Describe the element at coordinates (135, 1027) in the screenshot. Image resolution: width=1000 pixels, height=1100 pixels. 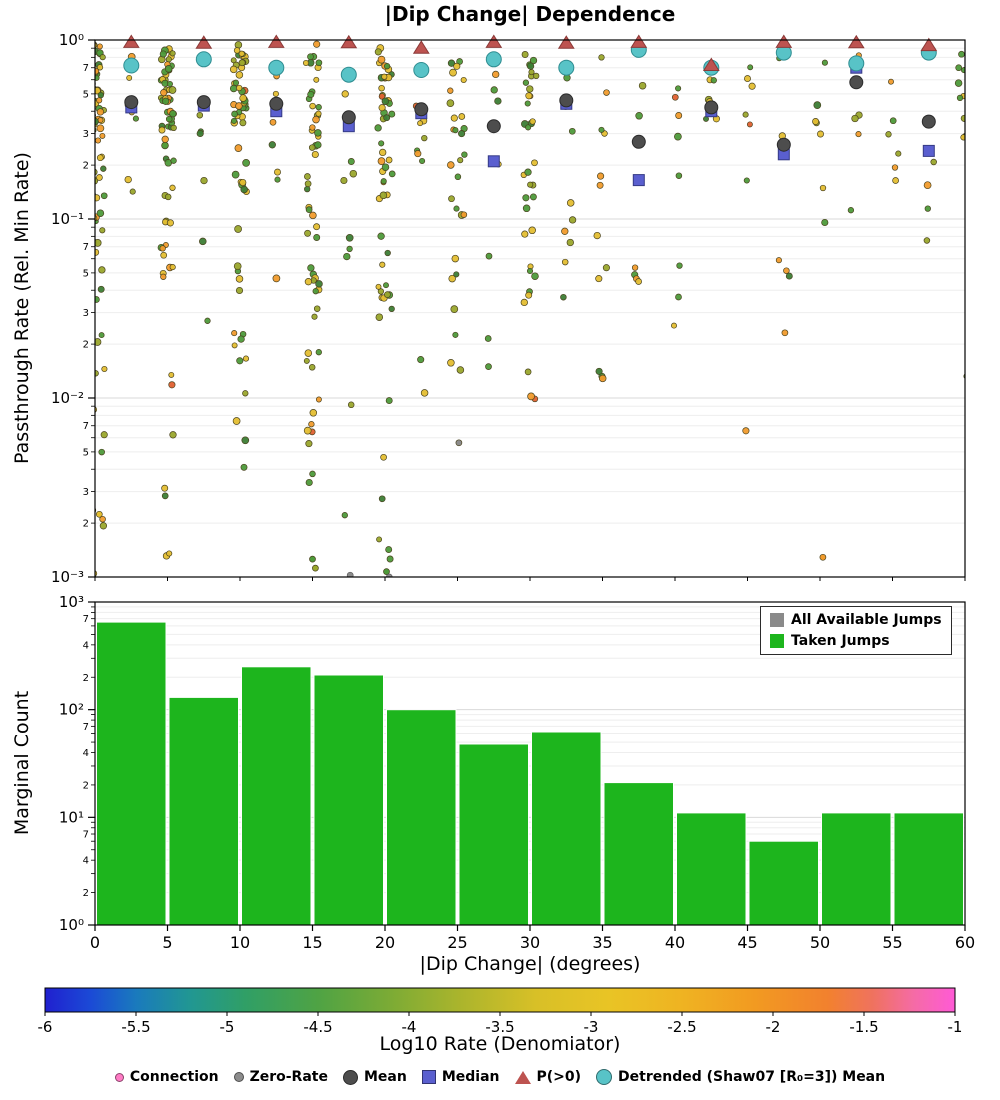
I see `svg-text: -5.5` at that location.